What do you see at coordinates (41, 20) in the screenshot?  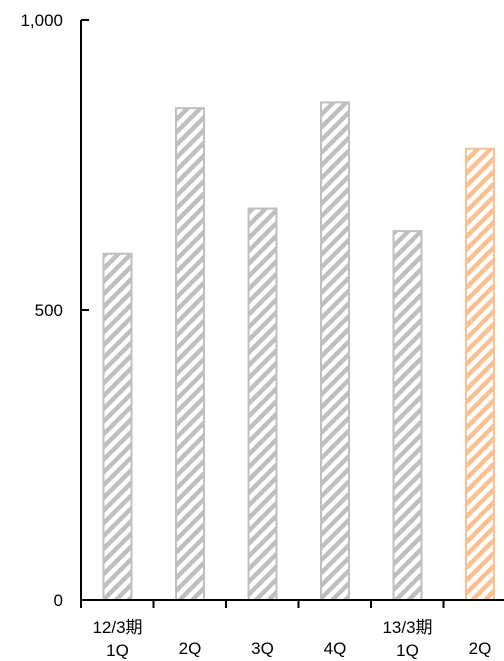 I see `y-tick-label-1000: 1,000` at bounding box center [41, 20].